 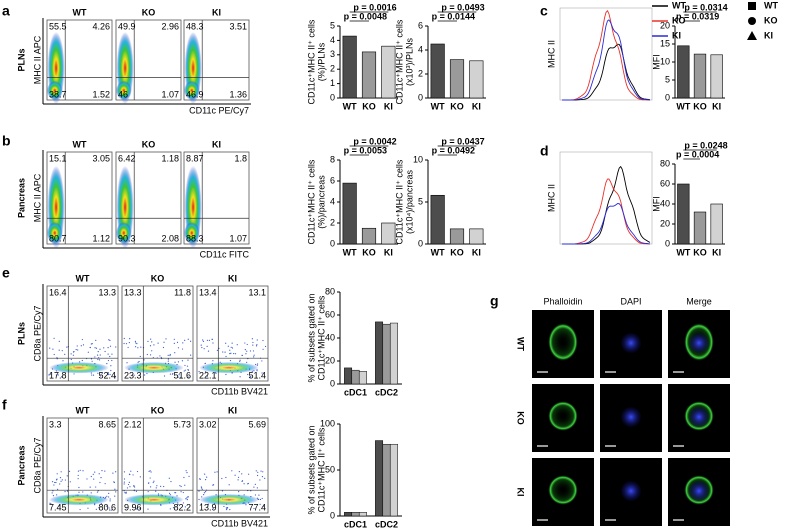 What do you see at coordinates (170, 158) in the screenshot?
I see `quadrant-value: 1.18` at bounding box center [170, 158].